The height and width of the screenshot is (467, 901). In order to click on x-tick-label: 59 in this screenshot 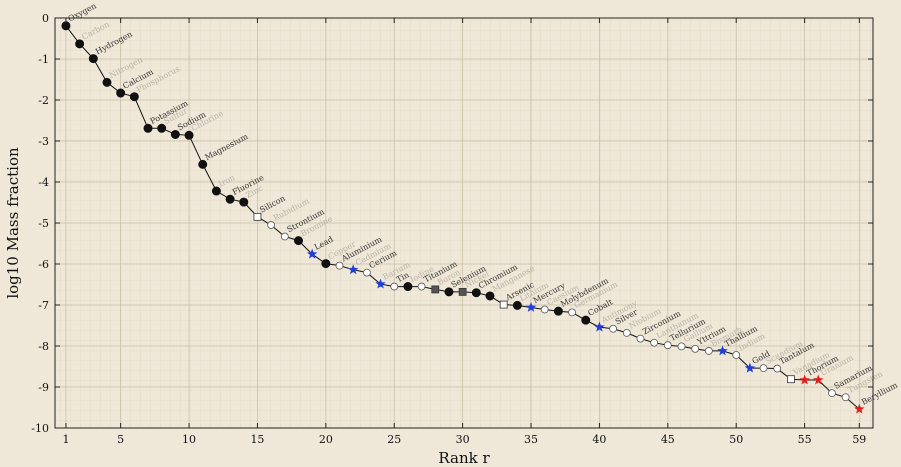, I will do `click(859, 439)`.